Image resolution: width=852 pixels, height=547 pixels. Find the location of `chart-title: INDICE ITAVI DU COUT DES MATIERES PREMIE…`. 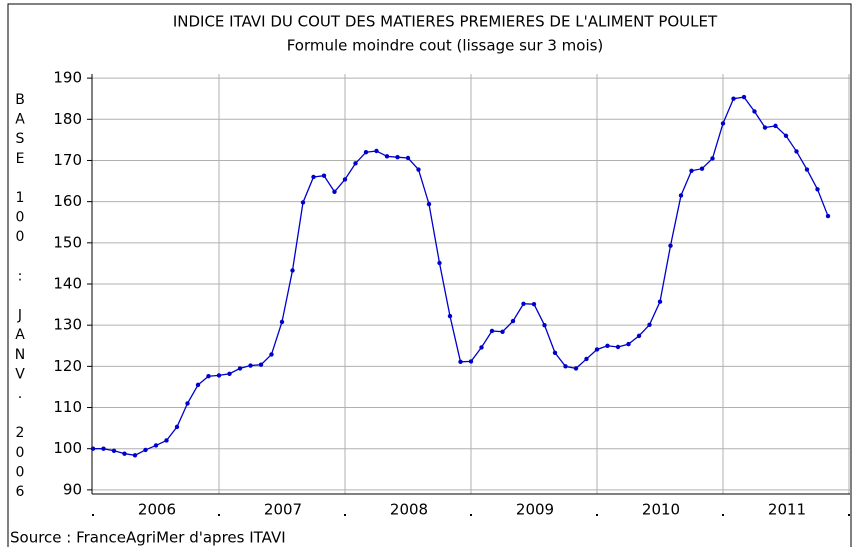

chart-title: INDICE ITAVI DU COUT DES MATIERES PREMIE… is located at coordinates (445, 22).